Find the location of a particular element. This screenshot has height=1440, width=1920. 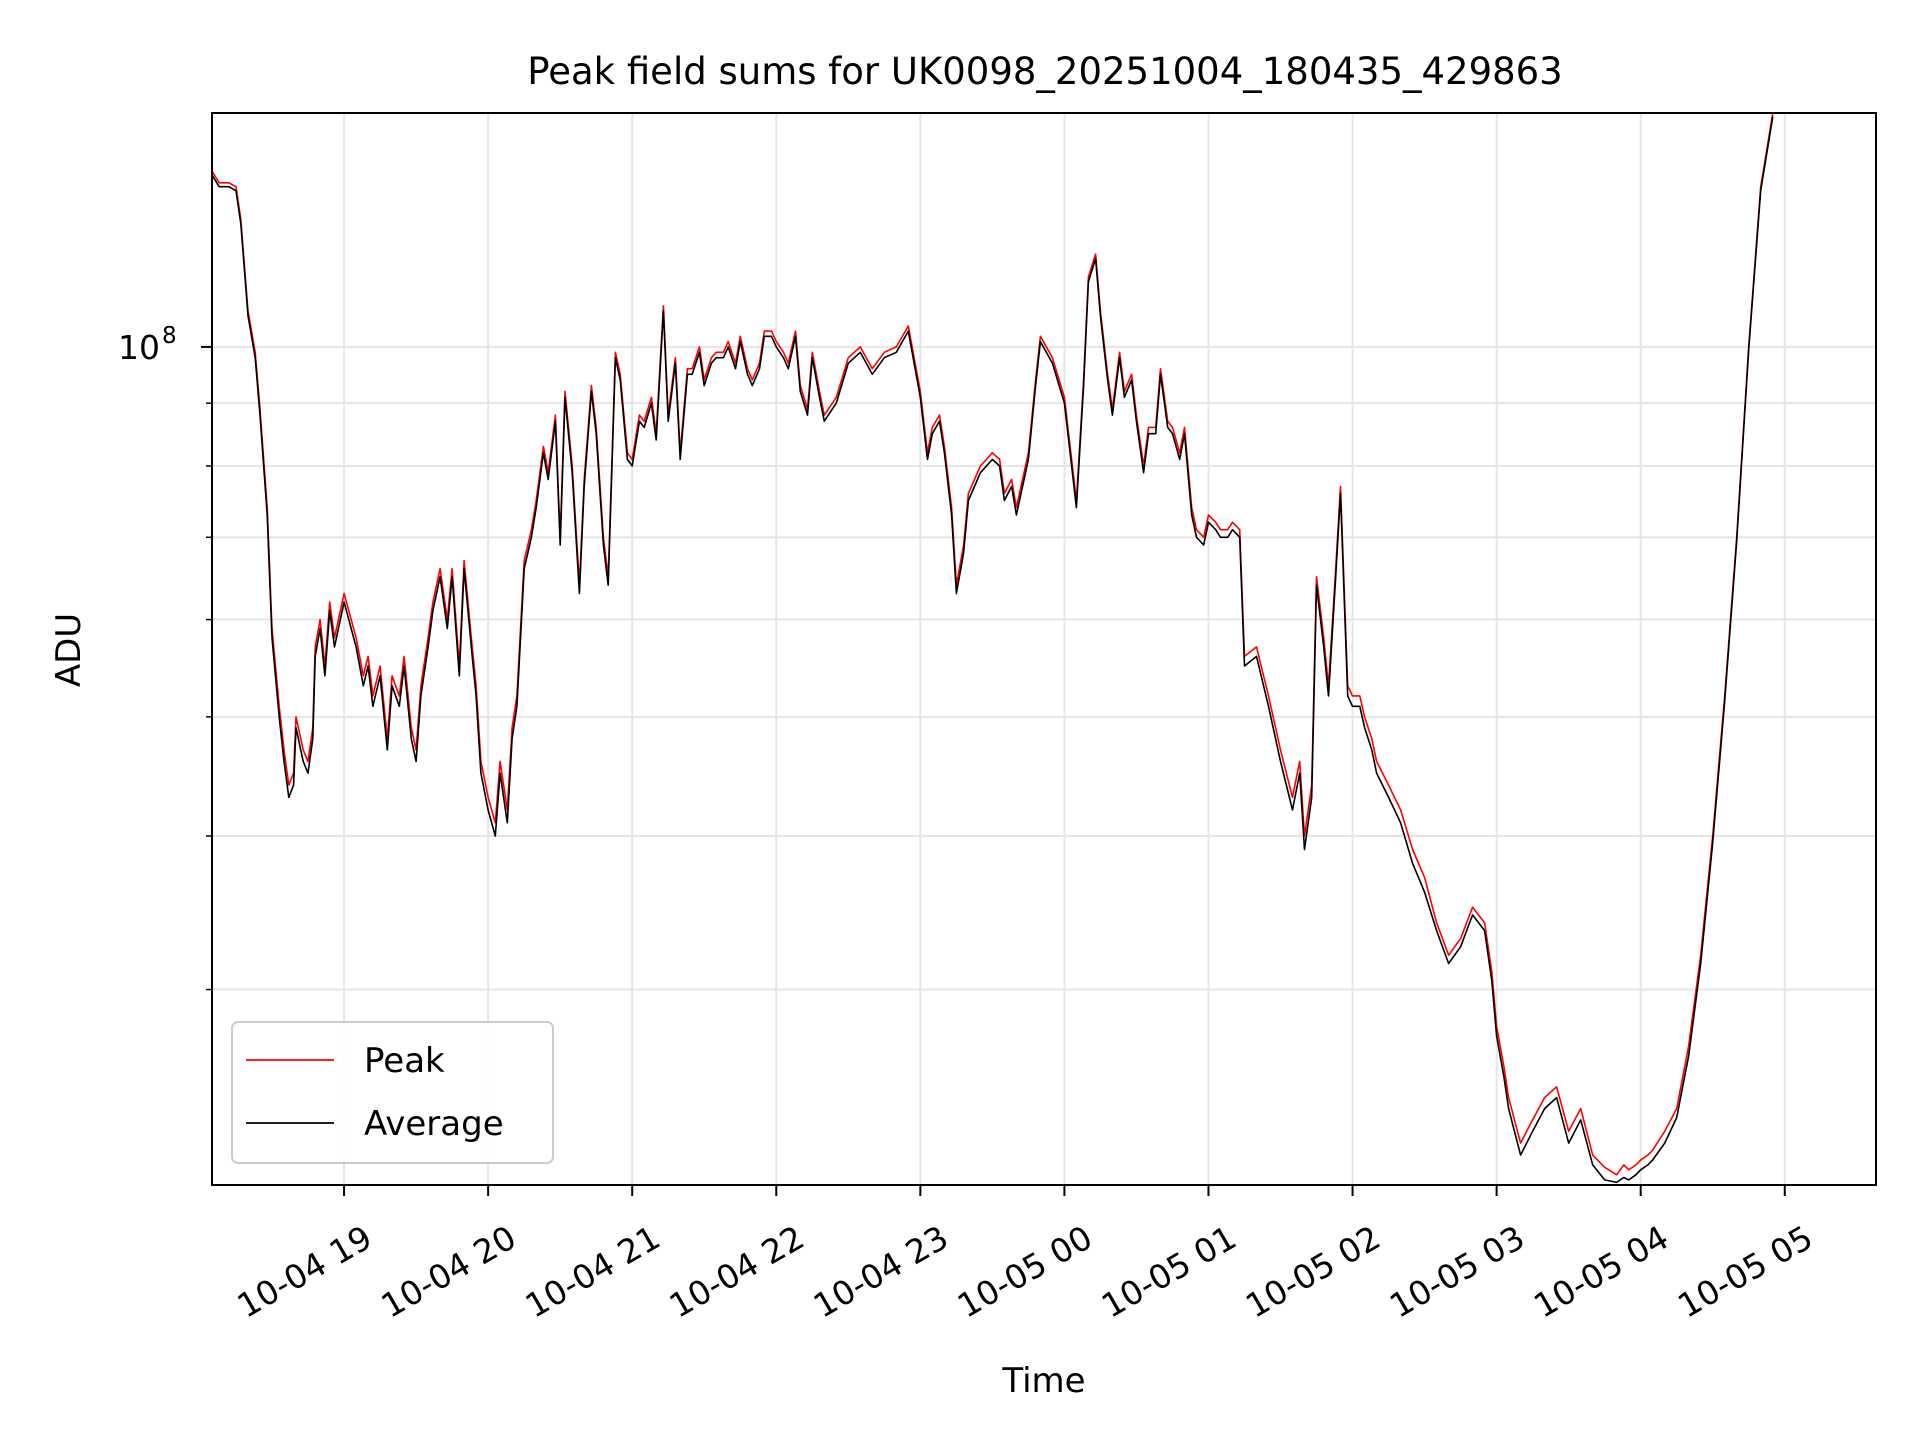

legend-label-peak: Peak is located at coordinates (404, 1061).